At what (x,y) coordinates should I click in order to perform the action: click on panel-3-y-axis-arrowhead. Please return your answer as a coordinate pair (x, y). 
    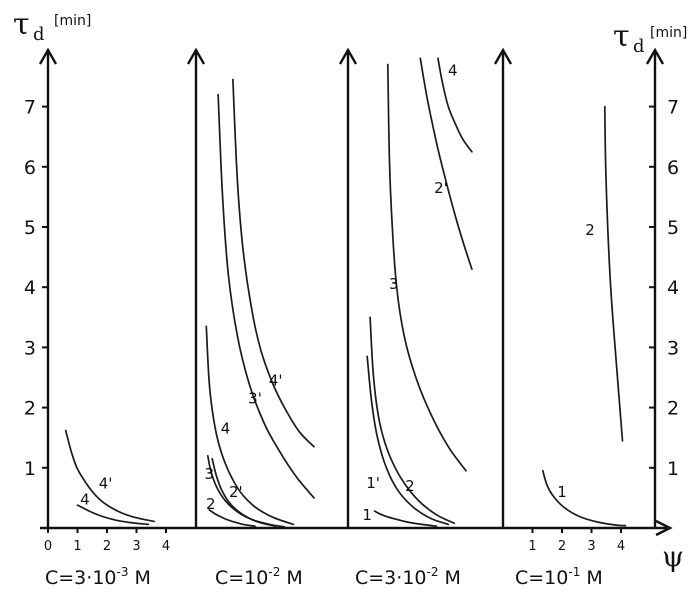
    Looking at the image, I should click on (348, 56).